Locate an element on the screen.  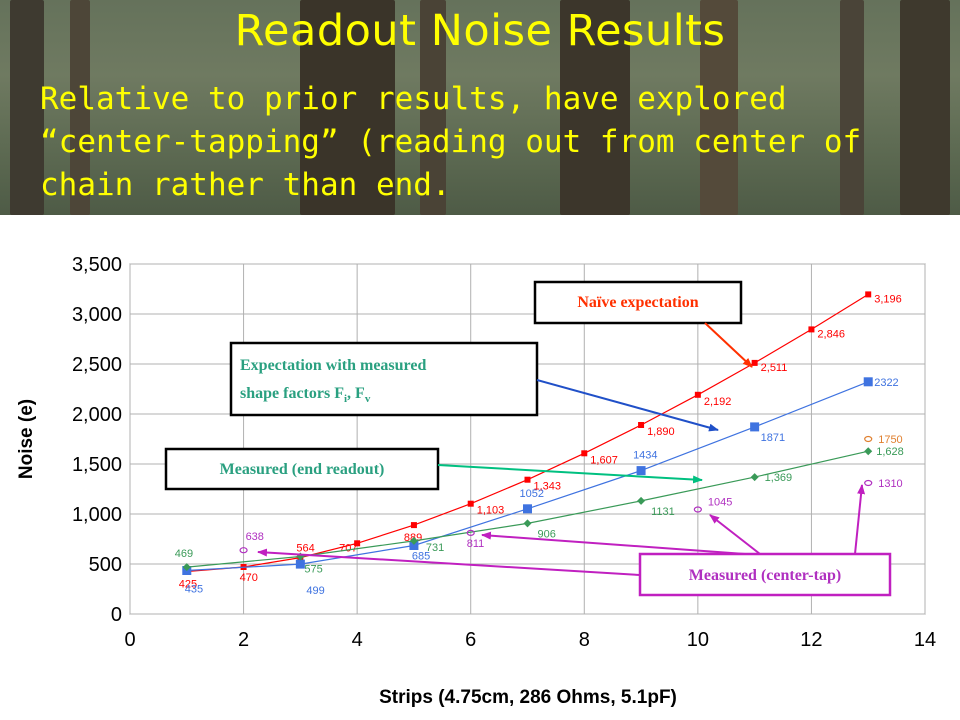
x-tick-label: 4 is located at coordinates (357, 640).